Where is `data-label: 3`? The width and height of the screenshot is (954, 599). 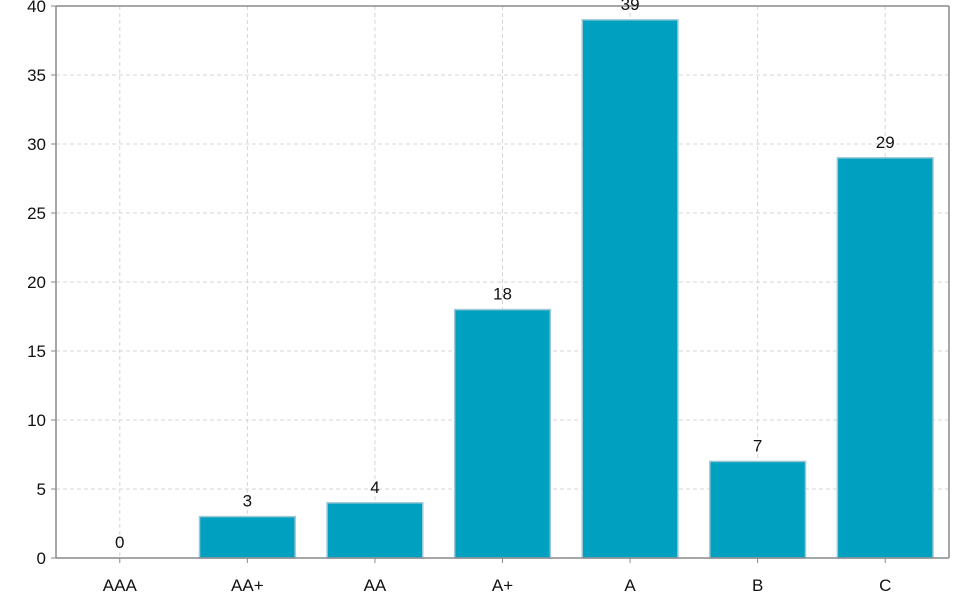
data-label: 3 is located at coordinates (247, 501).